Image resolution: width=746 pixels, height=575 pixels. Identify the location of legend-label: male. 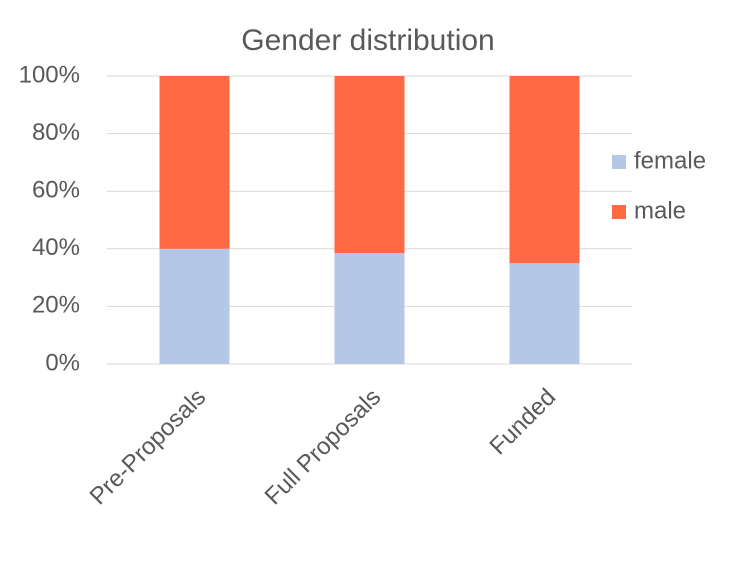
(660, 210).